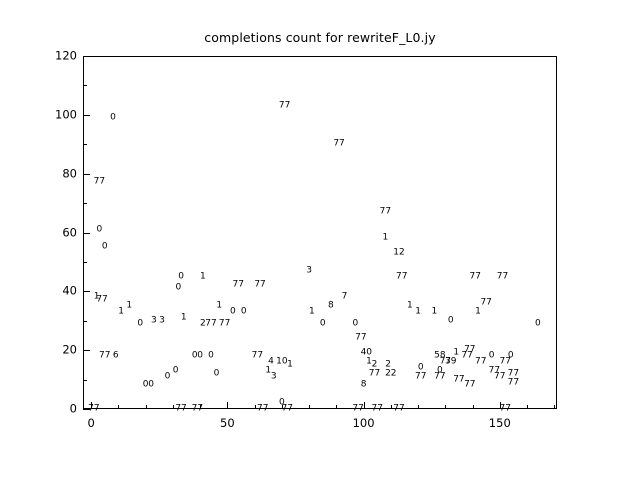 The width and height of the screenshot is (640, 480). I want to click on y-tick-label: 120, so click(66, 55).